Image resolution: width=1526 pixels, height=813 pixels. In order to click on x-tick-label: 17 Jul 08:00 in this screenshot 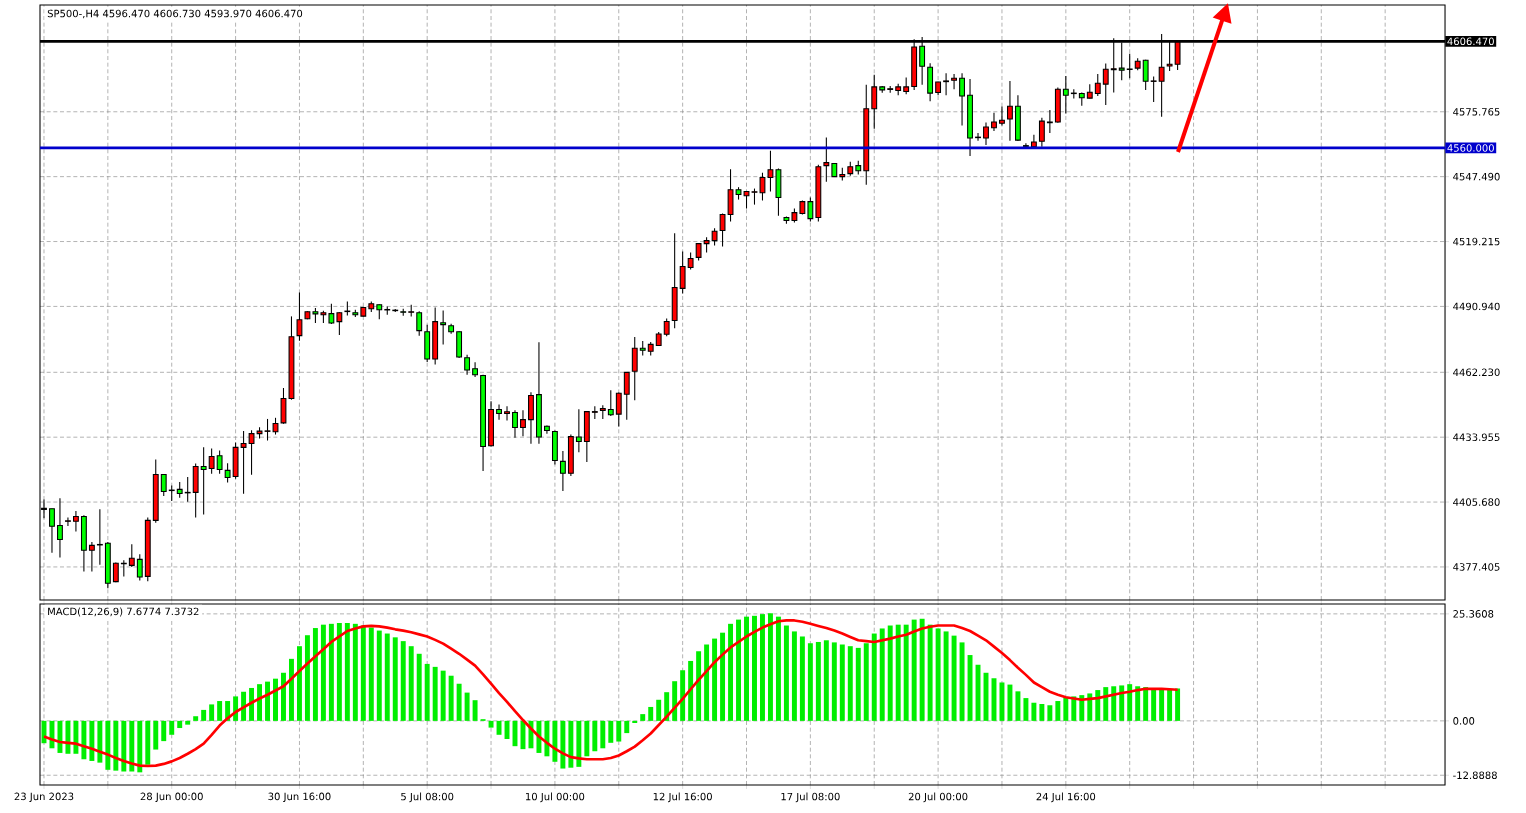, I will do `click(810, 797)`.